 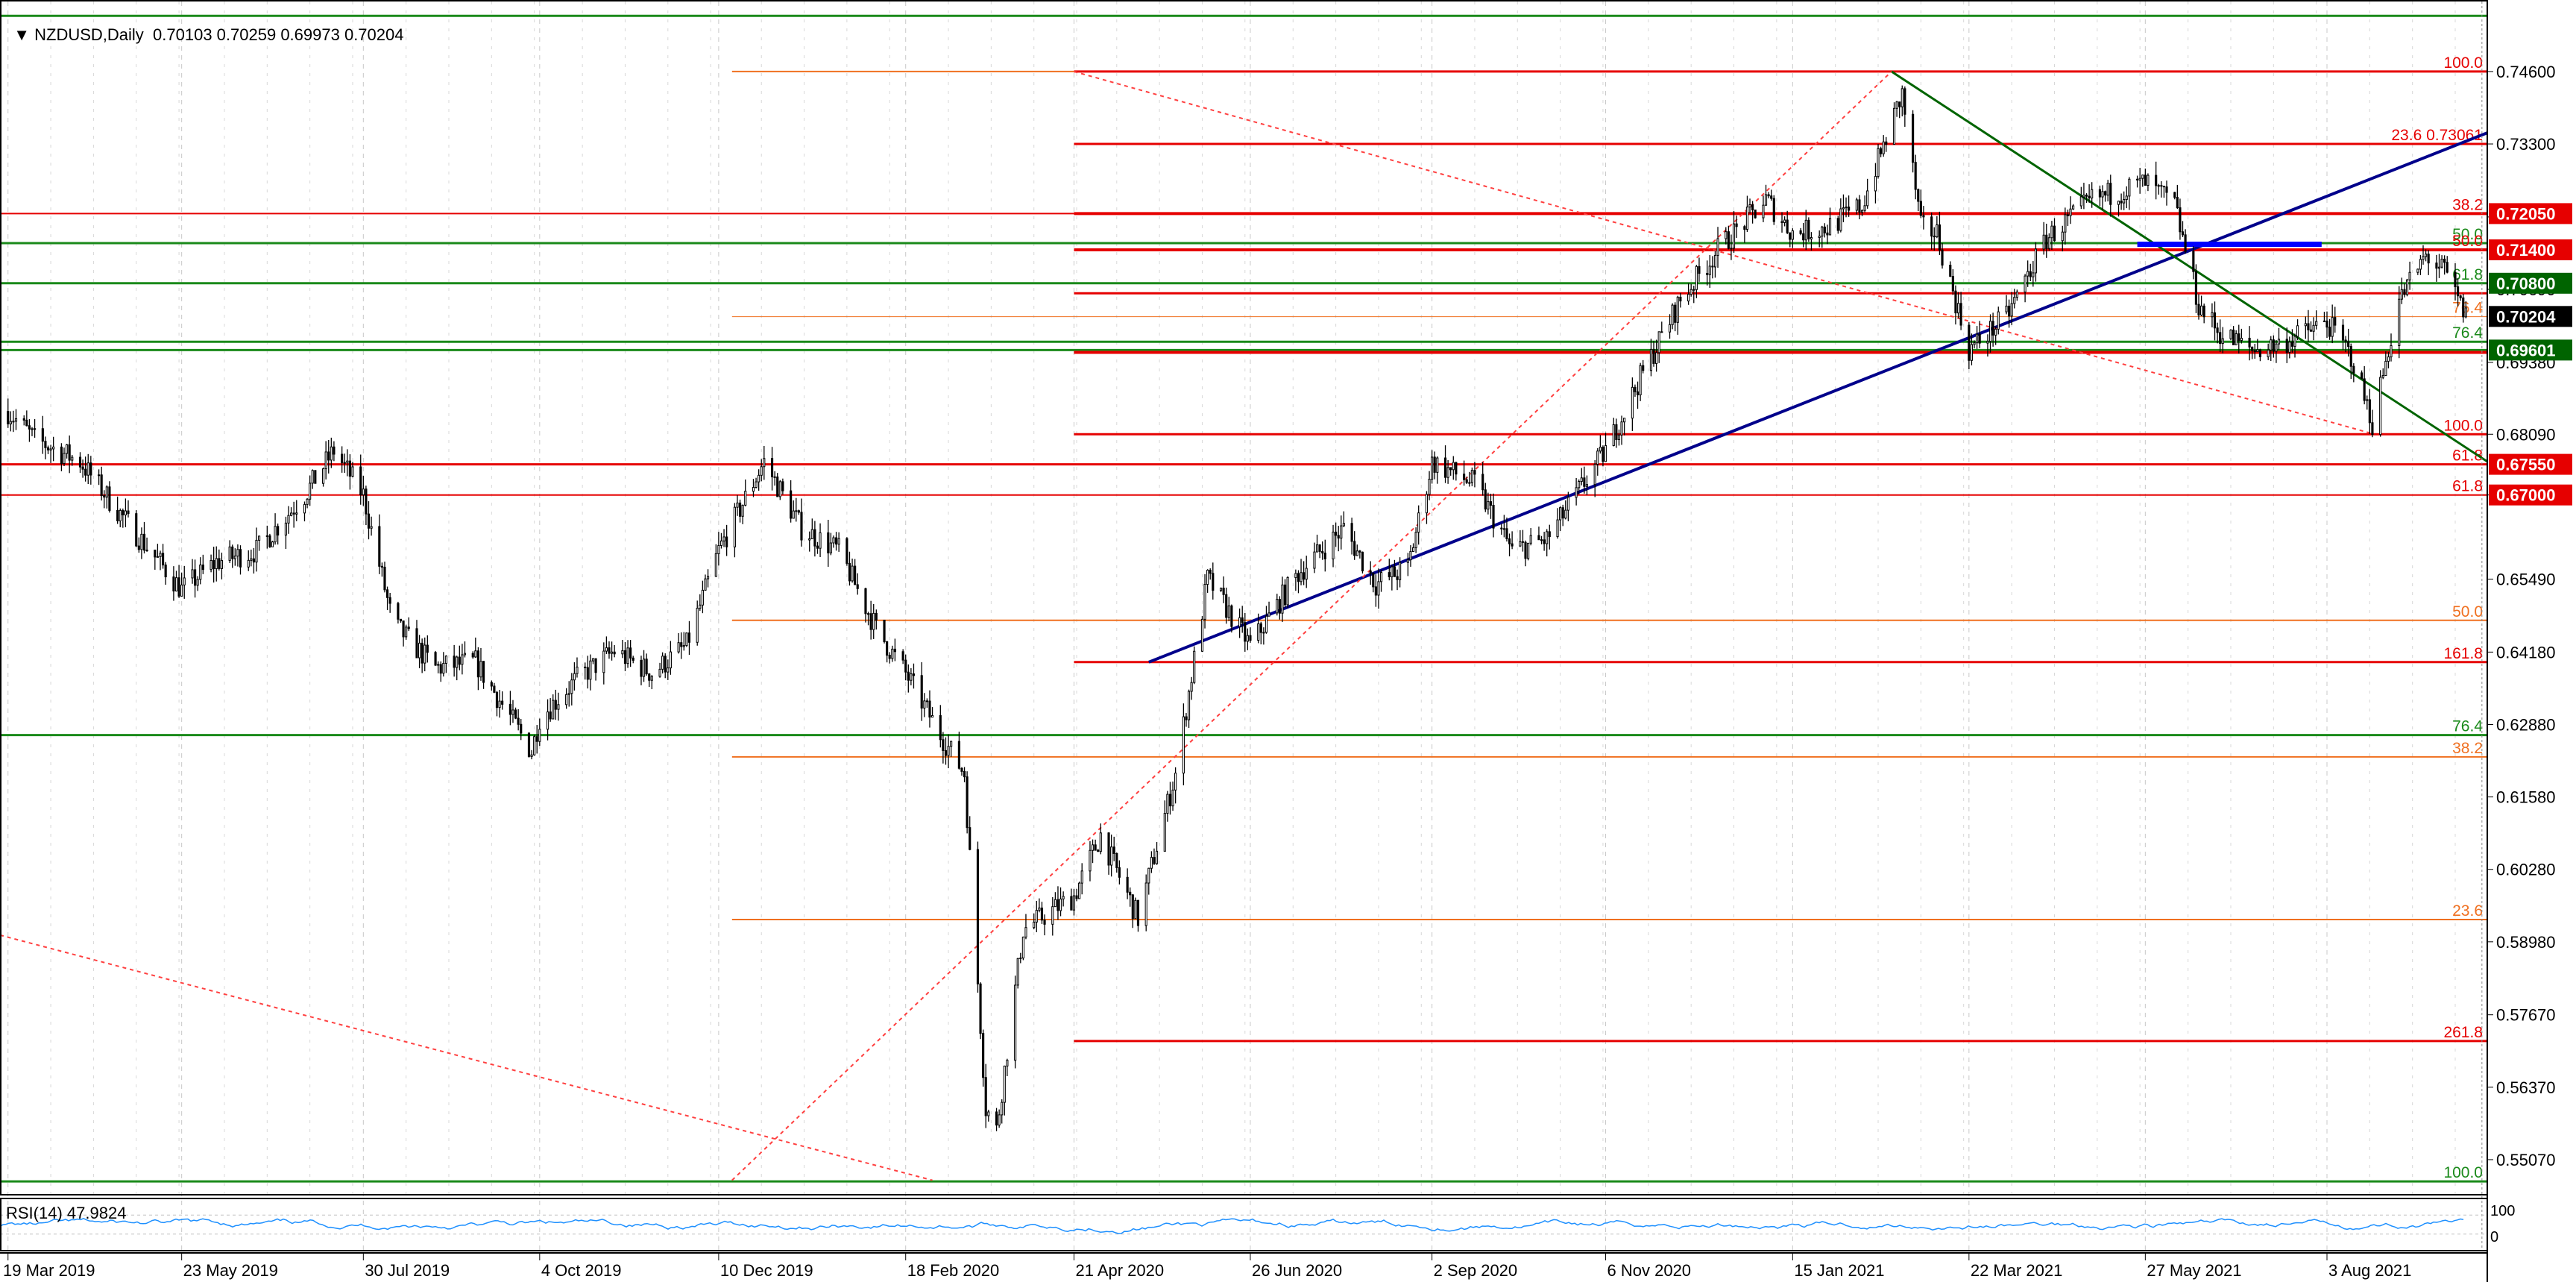 What do you see at coordinates (89, 34) in the screenshot?
I see `symbol-label: NZDUSD,Daily` at bounding box center [89, 34].